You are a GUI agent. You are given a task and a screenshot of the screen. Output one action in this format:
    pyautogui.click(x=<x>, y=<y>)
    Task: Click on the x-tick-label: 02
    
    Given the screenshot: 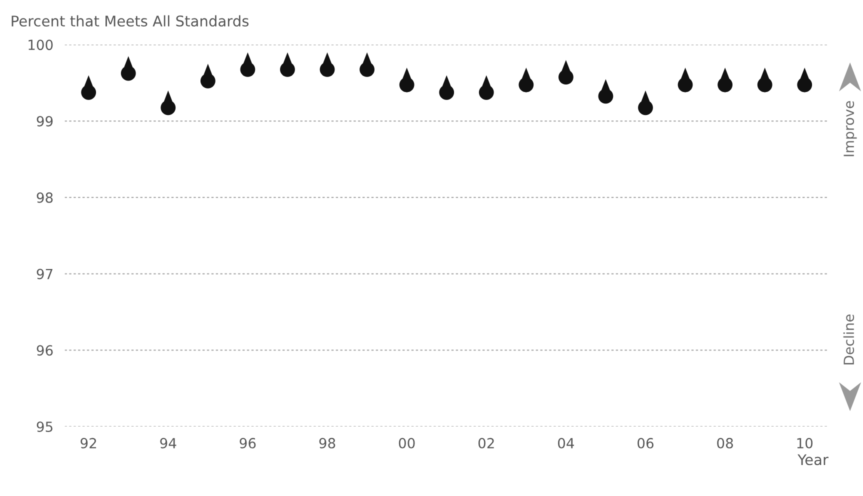 What is the action you would take?
    pyautogui.click(x=486, y=443)
    